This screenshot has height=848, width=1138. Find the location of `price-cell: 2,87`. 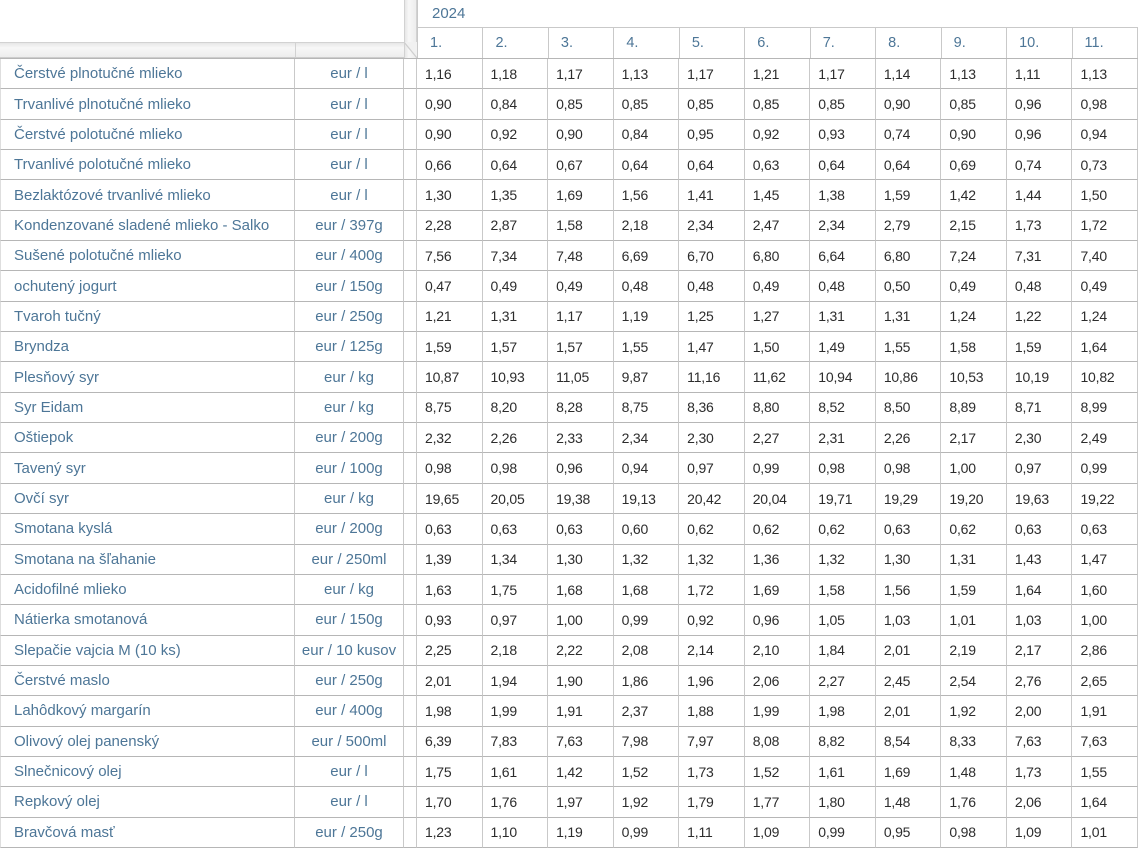

price-cell: 2,87 is located at coordinates (515, 226).